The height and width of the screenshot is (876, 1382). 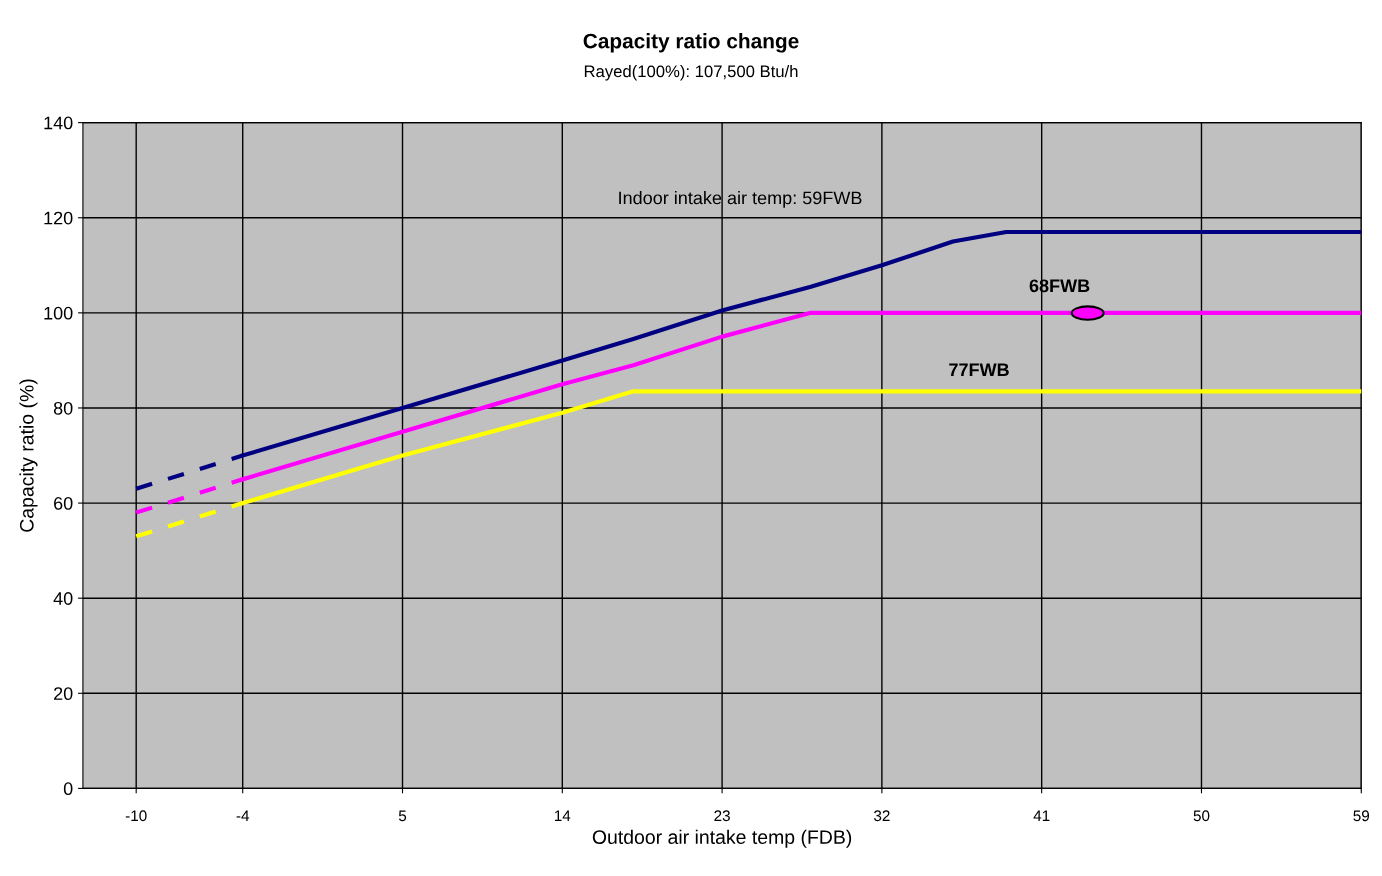 What do you see at coordinates (68, 789) in the screenshot?
I see `y-tick-label: 0` at bounding box center [68, 789].